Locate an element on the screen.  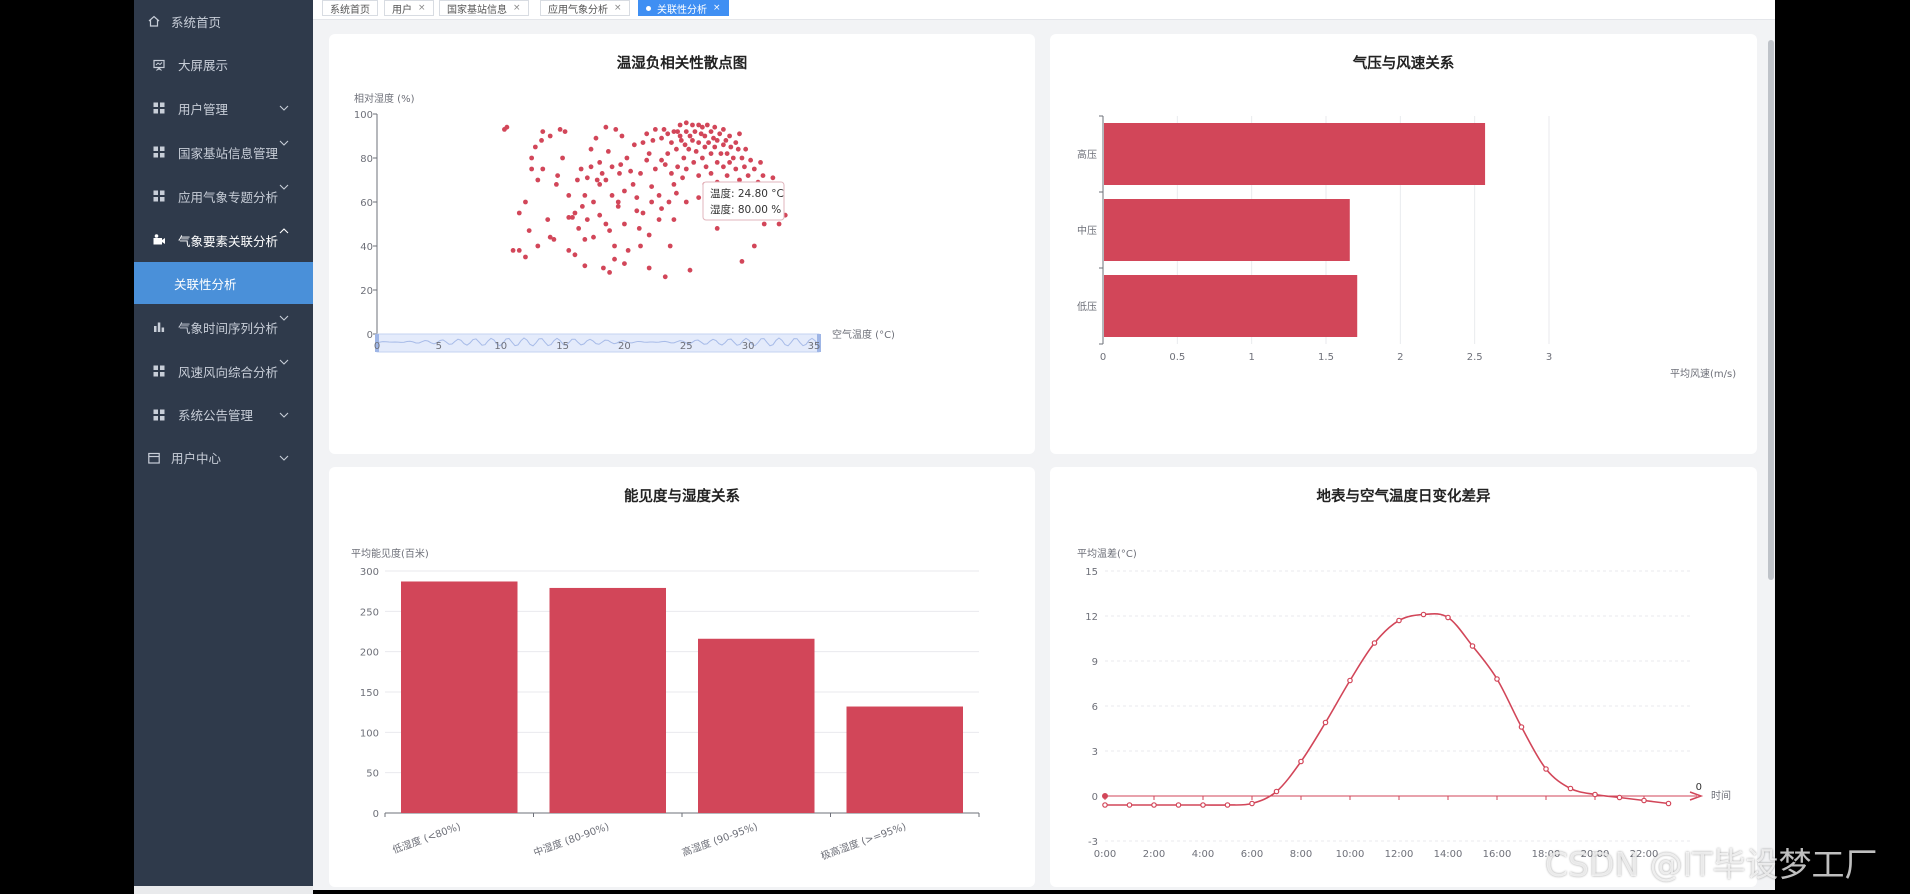
grid-icon is located at coordinates (159, 152).